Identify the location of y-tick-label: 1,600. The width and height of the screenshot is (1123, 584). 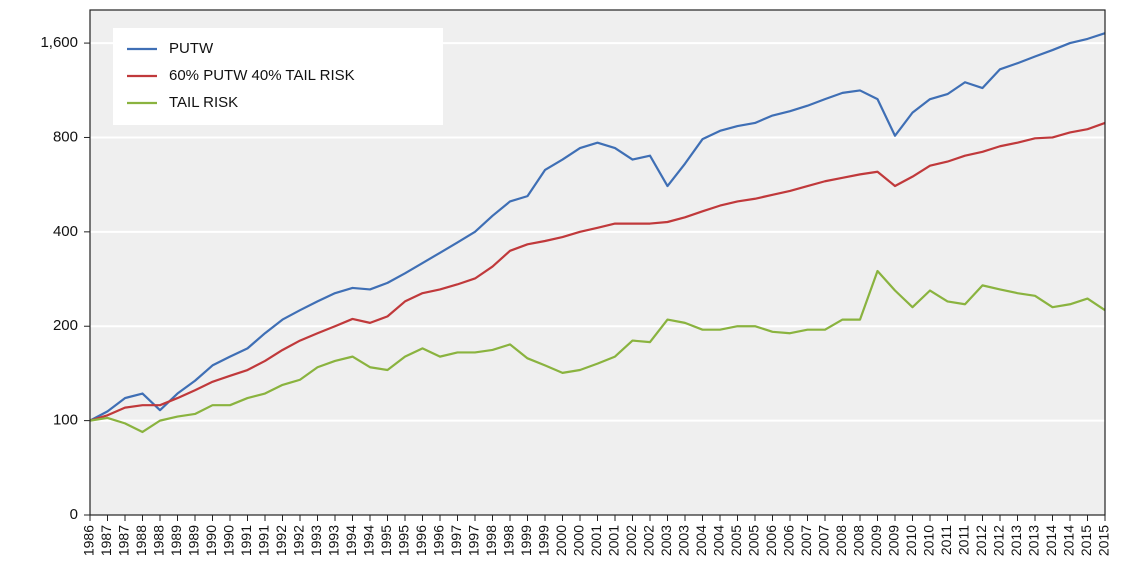
(59, 42).